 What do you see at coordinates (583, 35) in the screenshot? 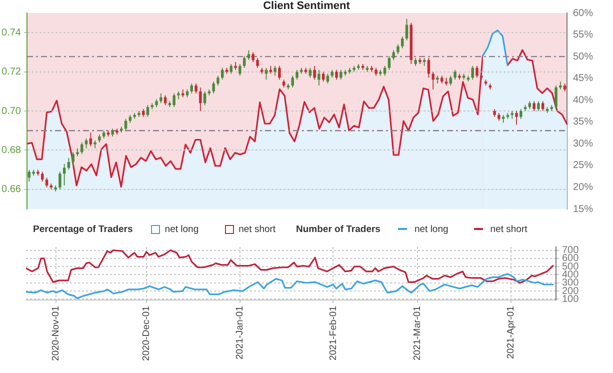
I see `y-tick-label: 55%` at bounding box center [583, 35].